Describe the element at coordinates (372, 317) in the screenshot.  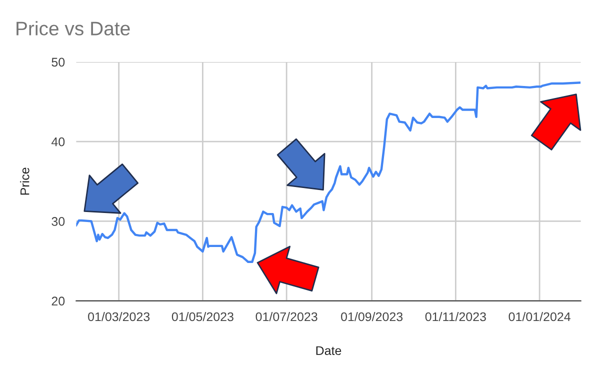
I see `x-tick-label: 01/09/2023` at that location.